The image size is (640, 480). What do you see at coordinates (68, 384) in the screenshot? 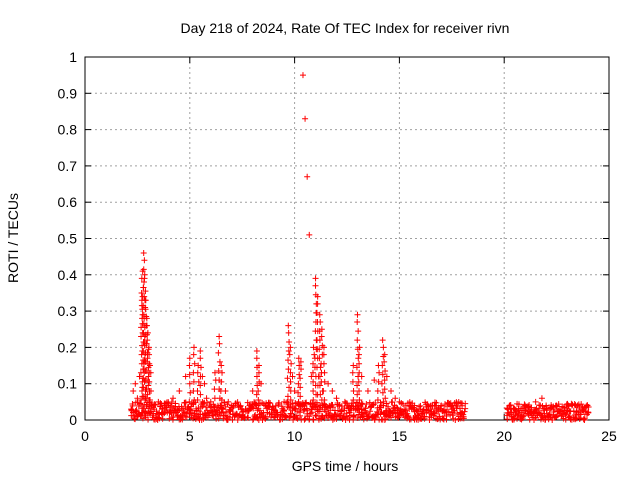
I see `y-tick-label: 0.1` at bounding box center [68, 384].